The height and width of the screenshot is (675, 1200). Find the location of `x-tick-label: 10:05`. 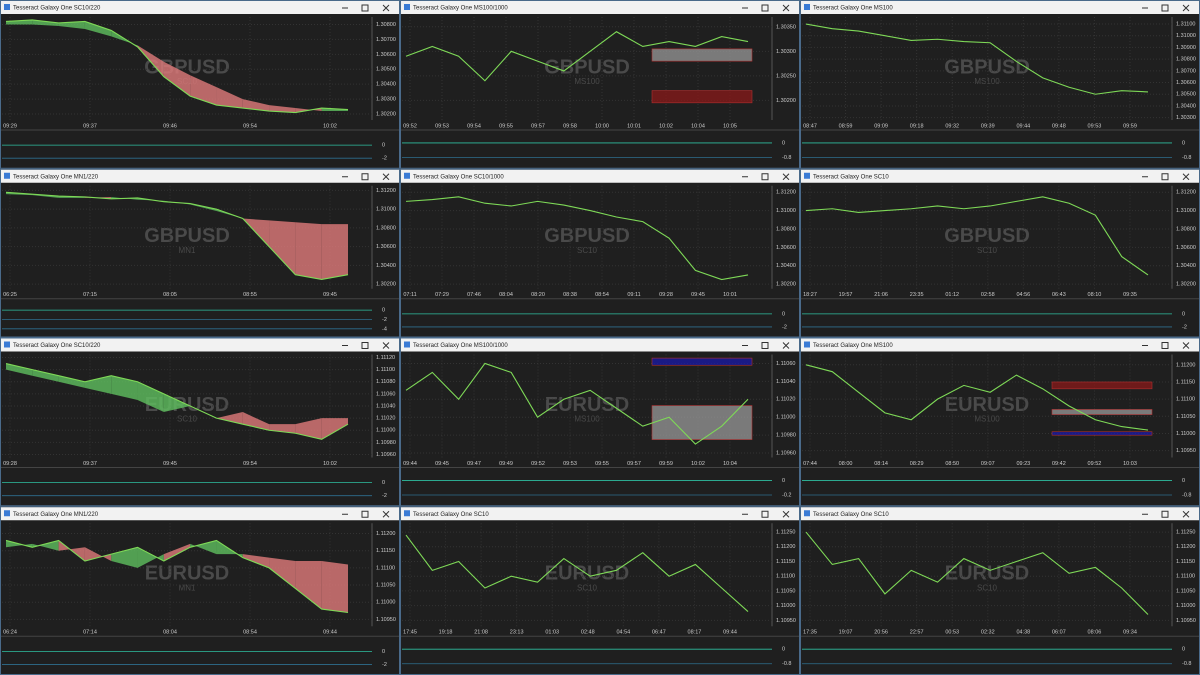

x-tick-label: 10:05 is located at coordinates (730, 126).